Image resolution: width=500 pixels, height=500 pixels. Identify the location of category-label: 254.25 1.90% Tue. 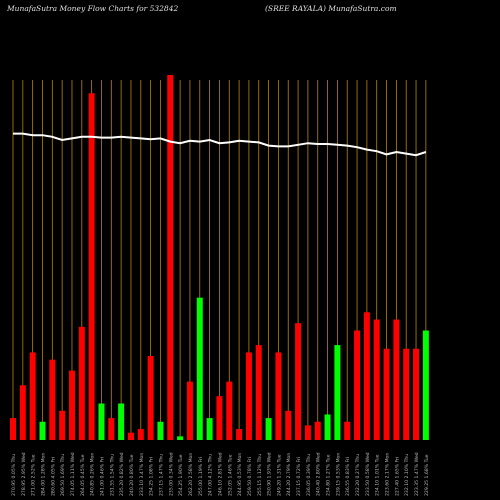
(181, 475).